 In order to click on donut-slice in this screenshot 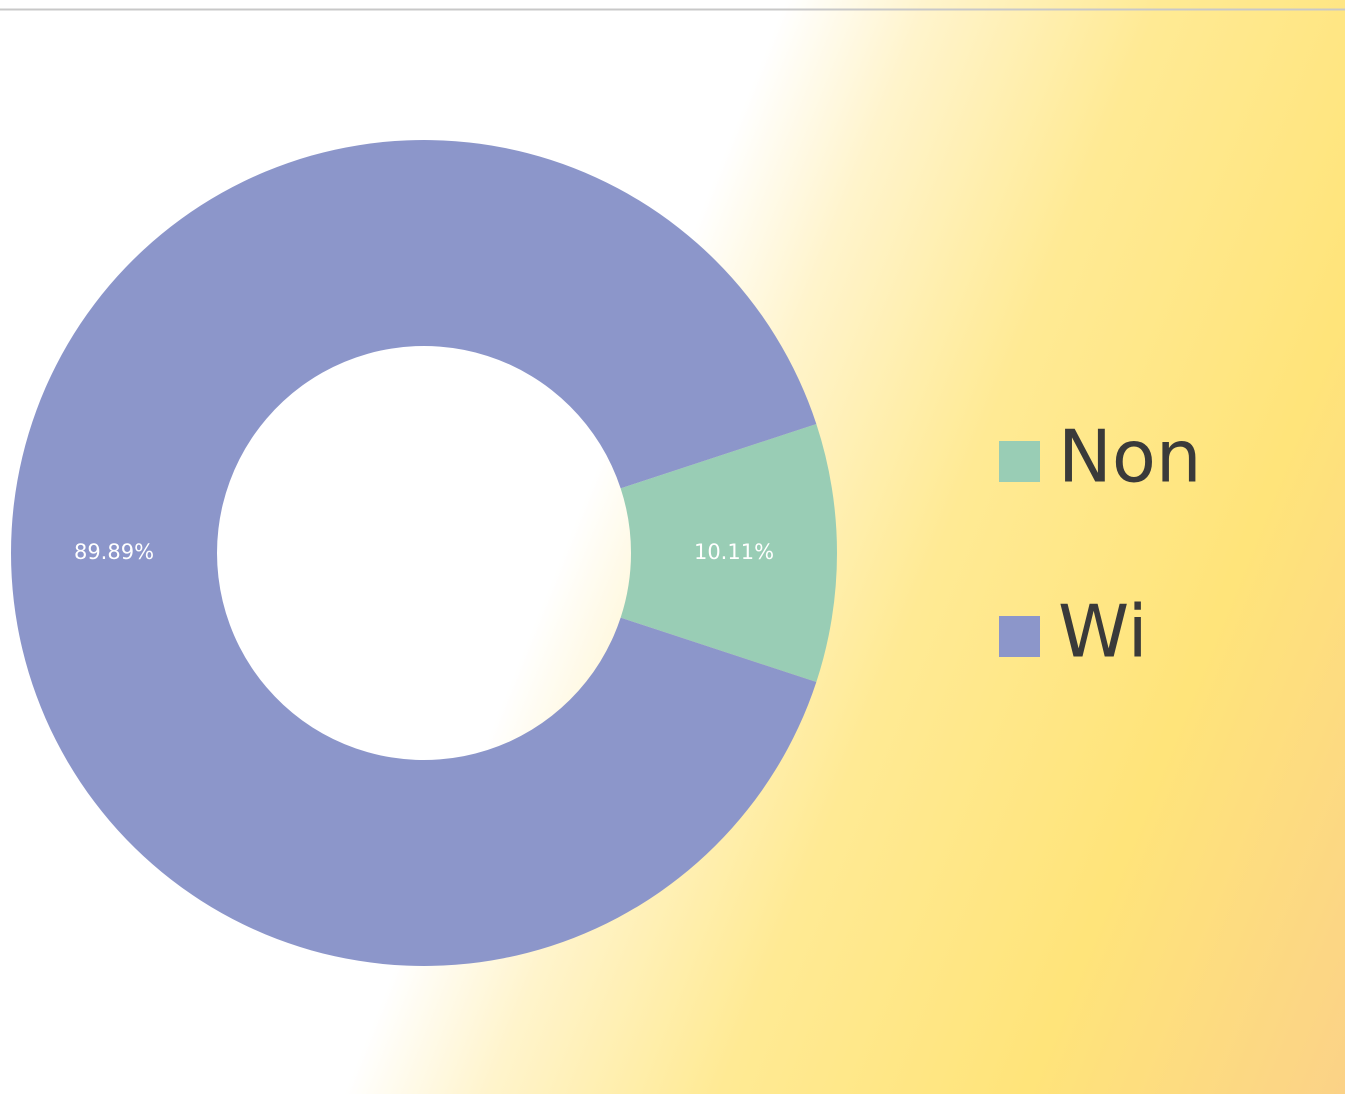, I will do `click(729, 553)`.